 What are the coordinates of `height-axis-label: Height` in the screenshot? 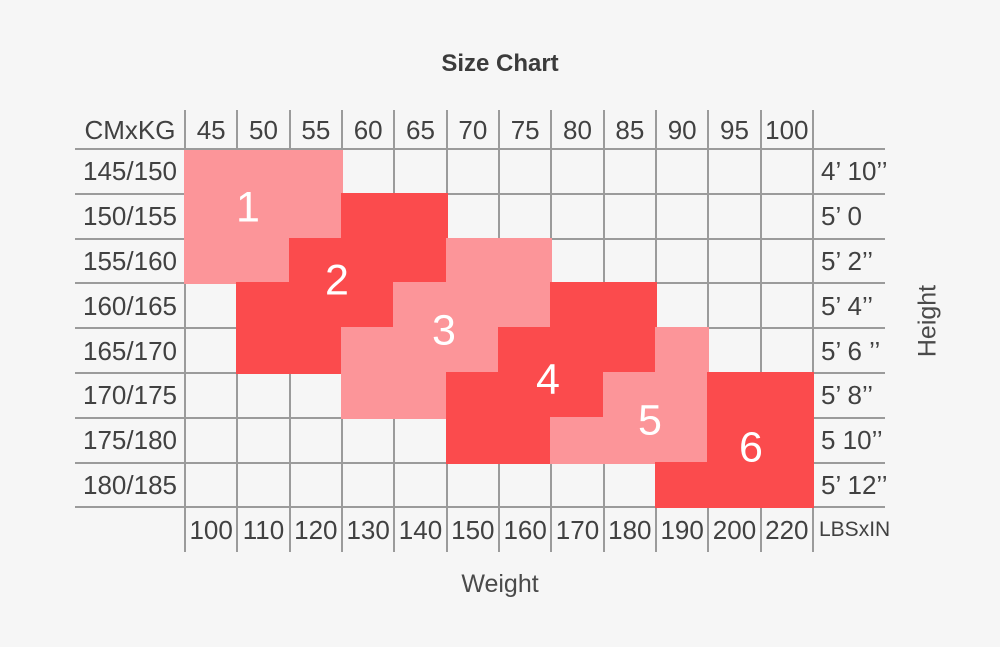 It's located at (927, 321).